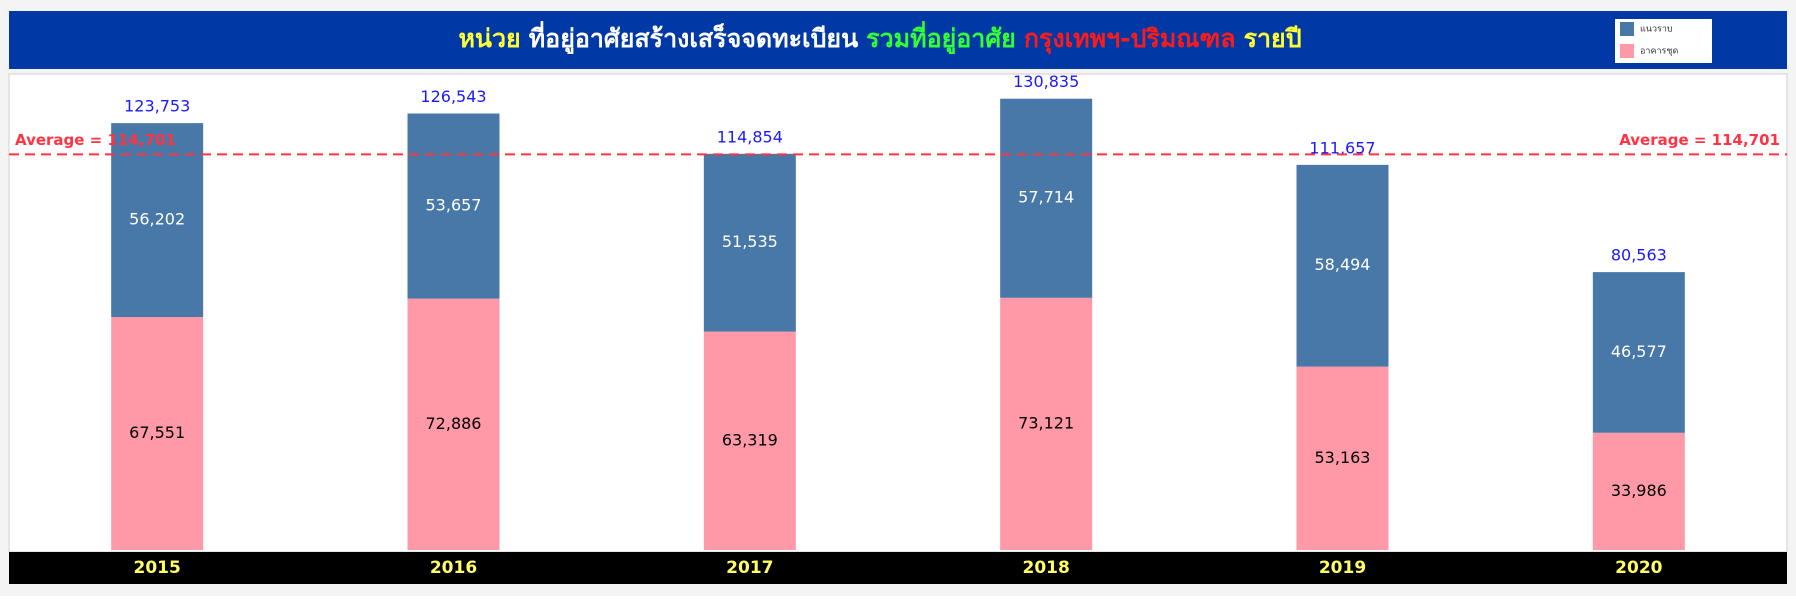  Describe the element at coordinates (453, 96) in the screenshot. I see `total-label: 126,543` at that location.